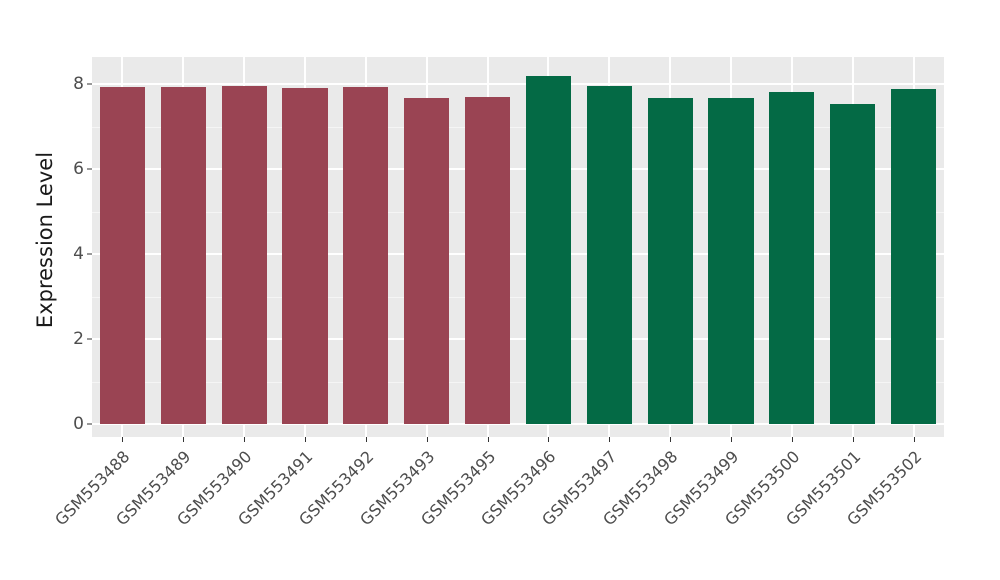 Image resolution: width=1000 pixels, height=580 pixels. What do you see at coordinates (78, 84) in the screenshot?
I see `y-tick-label: 8` at bounding box center [78, 84].